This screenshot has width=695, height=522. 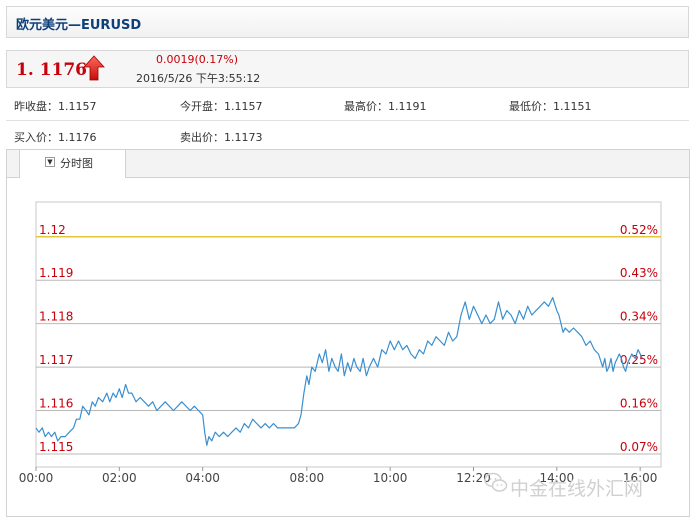 What do you see at coordinates (221, 137) in the screenshot?
I see `ask-price: 卖出价：1.1173` at bounding box center [221, 137].